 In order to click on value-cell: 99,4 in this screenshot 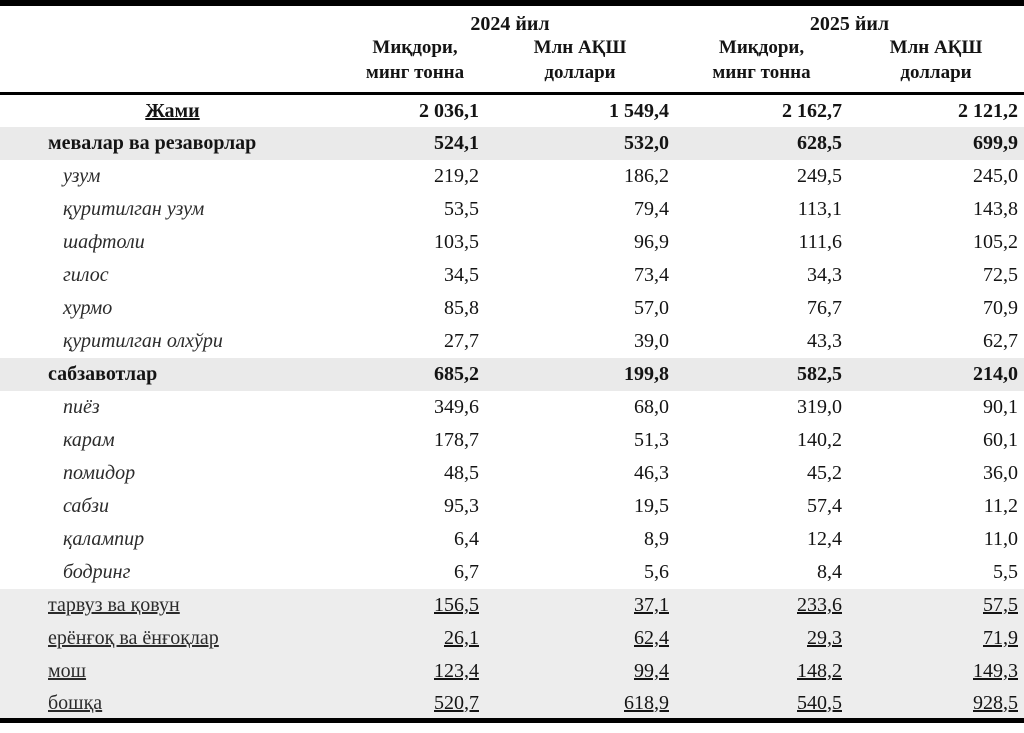, I will do `click(651, 670)`.